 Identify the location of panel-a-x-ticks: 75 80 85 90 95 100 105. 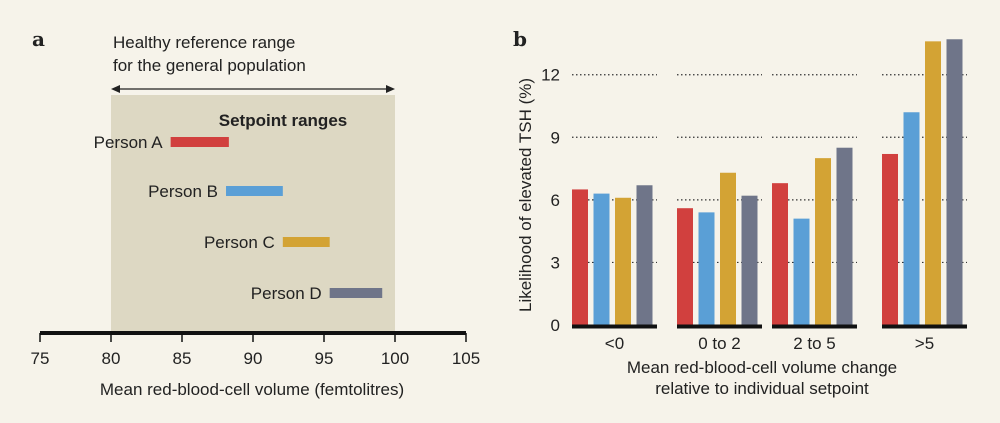
(255, 350).